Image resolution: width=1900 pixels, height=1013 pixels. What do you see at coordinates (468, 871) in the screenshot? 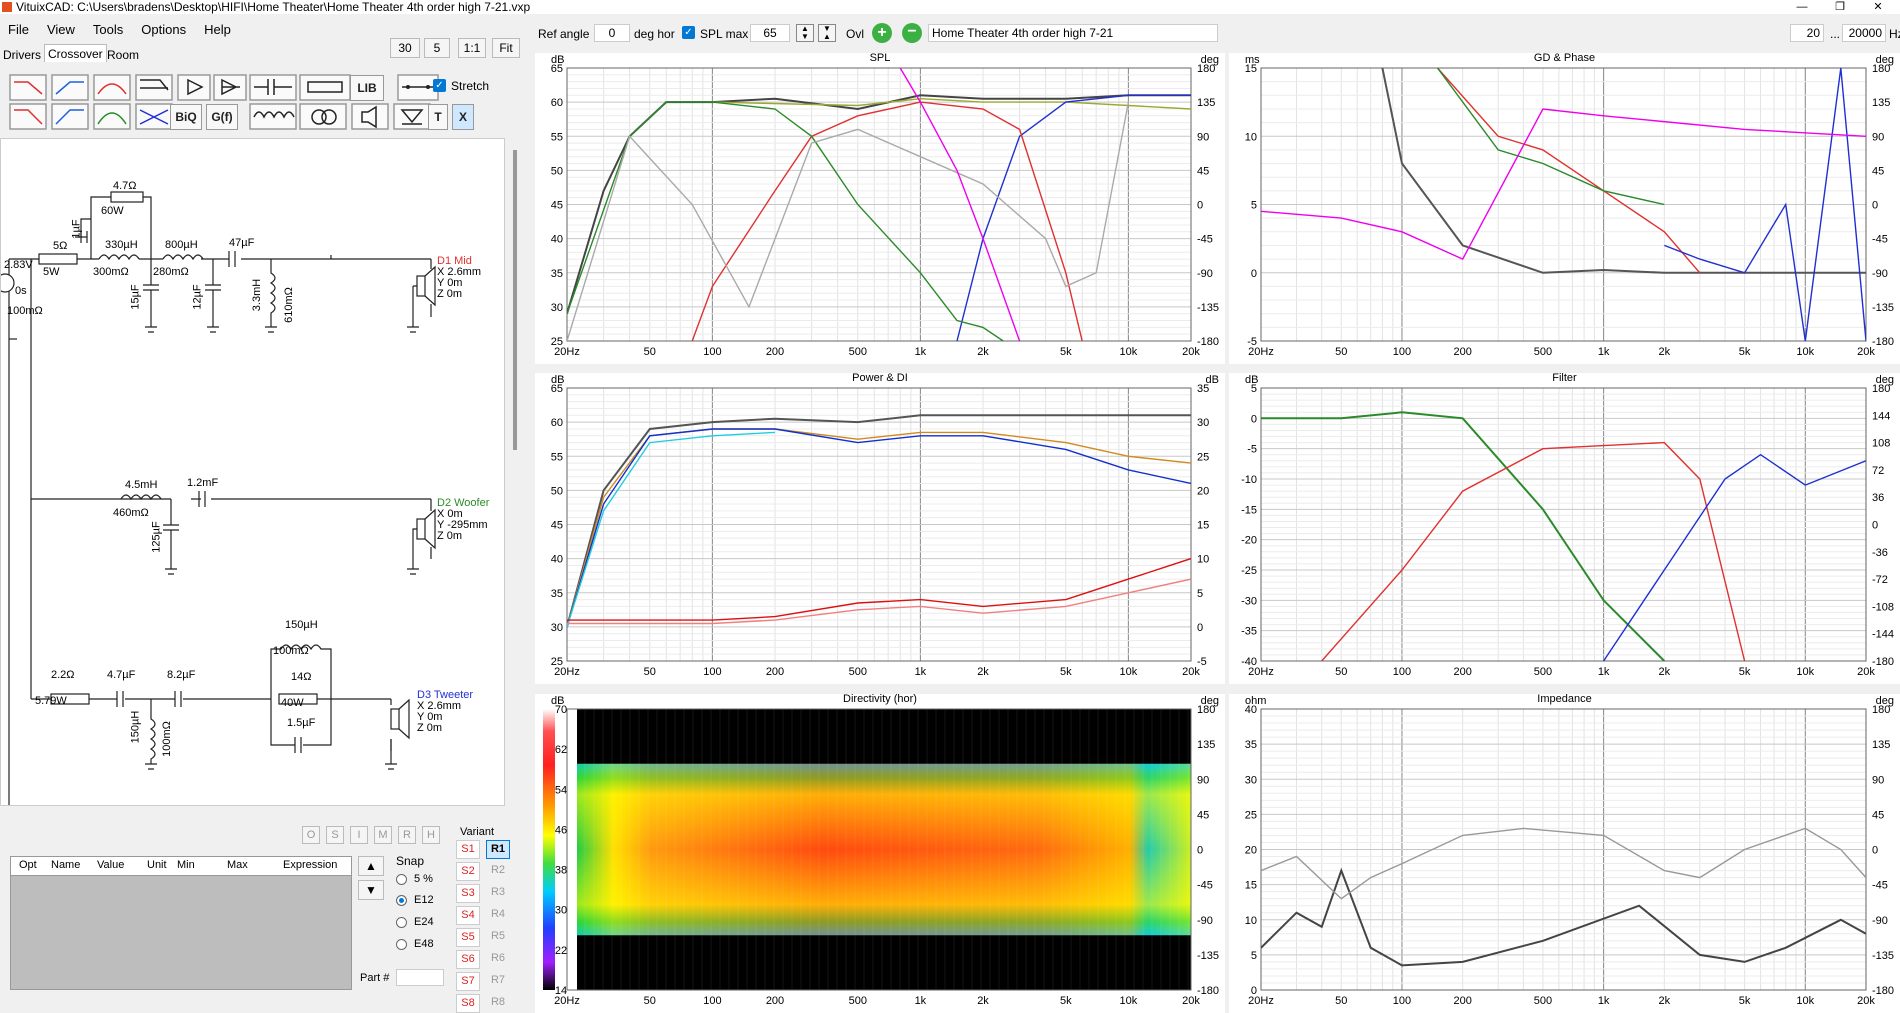
I see `variant-s2: S2` at bounding box center [468, 871].